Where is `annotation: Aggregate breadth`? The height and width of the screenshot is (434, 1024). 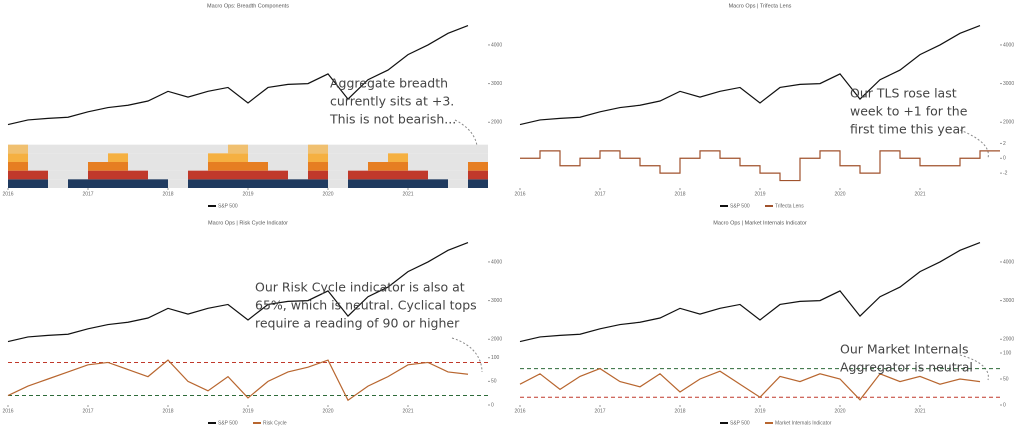 annotation: Aggregate breadth is located at coordinates (389, 83).